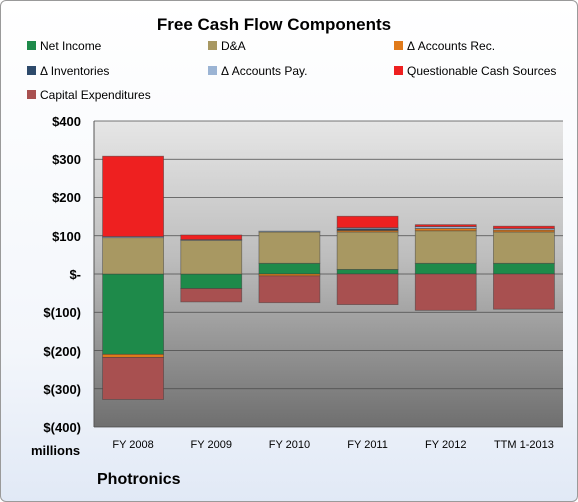 The width and height of the screenshot is (578, 502). I want to click on legend-questionable-cash: Questionable Cash Sources, so click(475, 71).